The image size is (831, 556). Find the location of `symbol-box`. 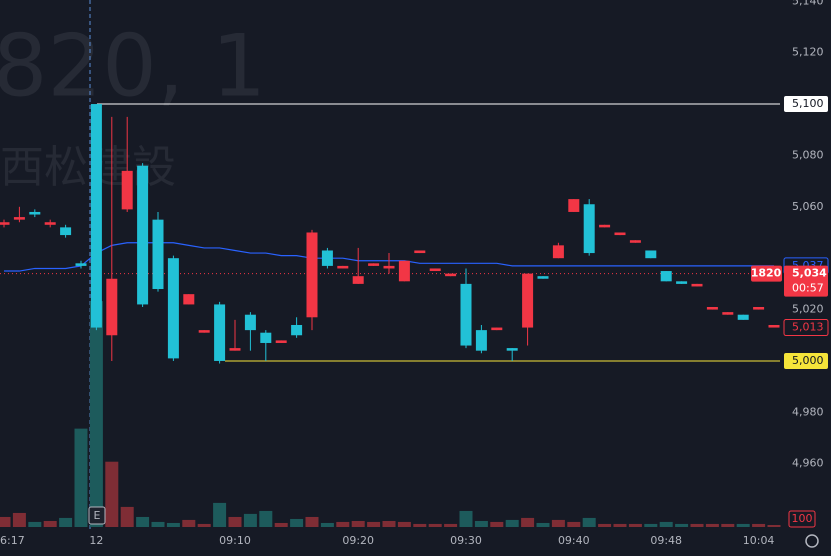

symbol-box is located at coordinates (766, 273).